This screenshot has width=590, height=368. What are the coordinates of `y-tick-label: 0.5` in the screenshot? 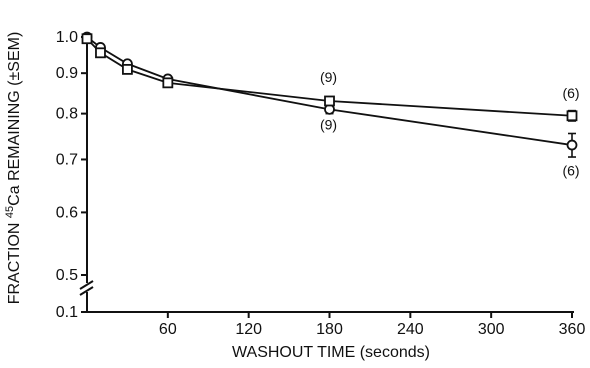 It's located at (67, 275).